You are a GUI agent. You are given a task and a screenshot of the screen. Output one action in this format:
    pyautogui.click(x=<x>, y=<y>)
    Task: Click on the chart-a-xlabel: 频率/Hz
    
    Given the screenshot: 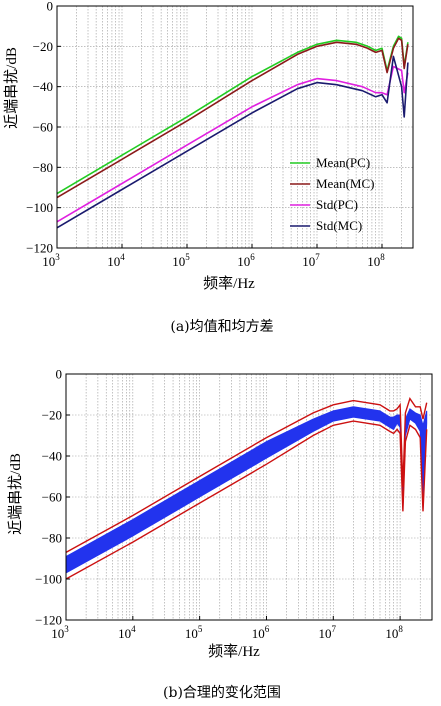 What is the action you would take?
    pyautogui.click(x=229, y=283)
    